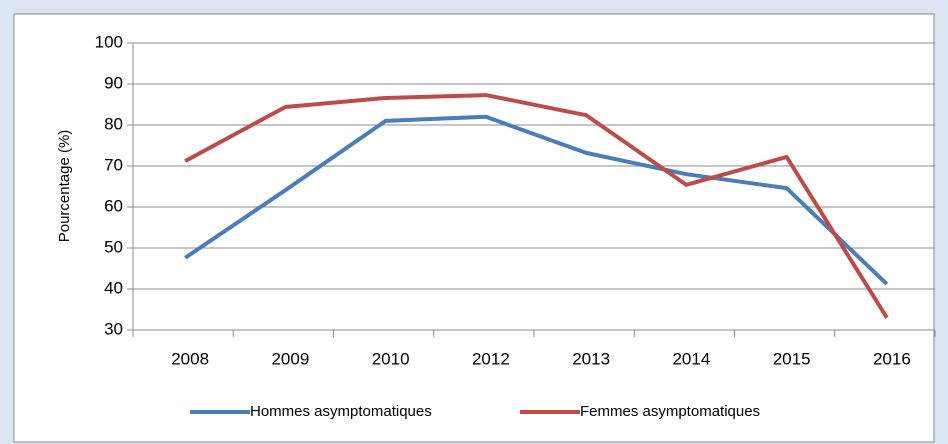 The width and height of the screenshot is (948, 444). Describe the element at coordinates (670, 411) in the screenshot. I see `legend-label: Femmes asymptomatiques` at that location.